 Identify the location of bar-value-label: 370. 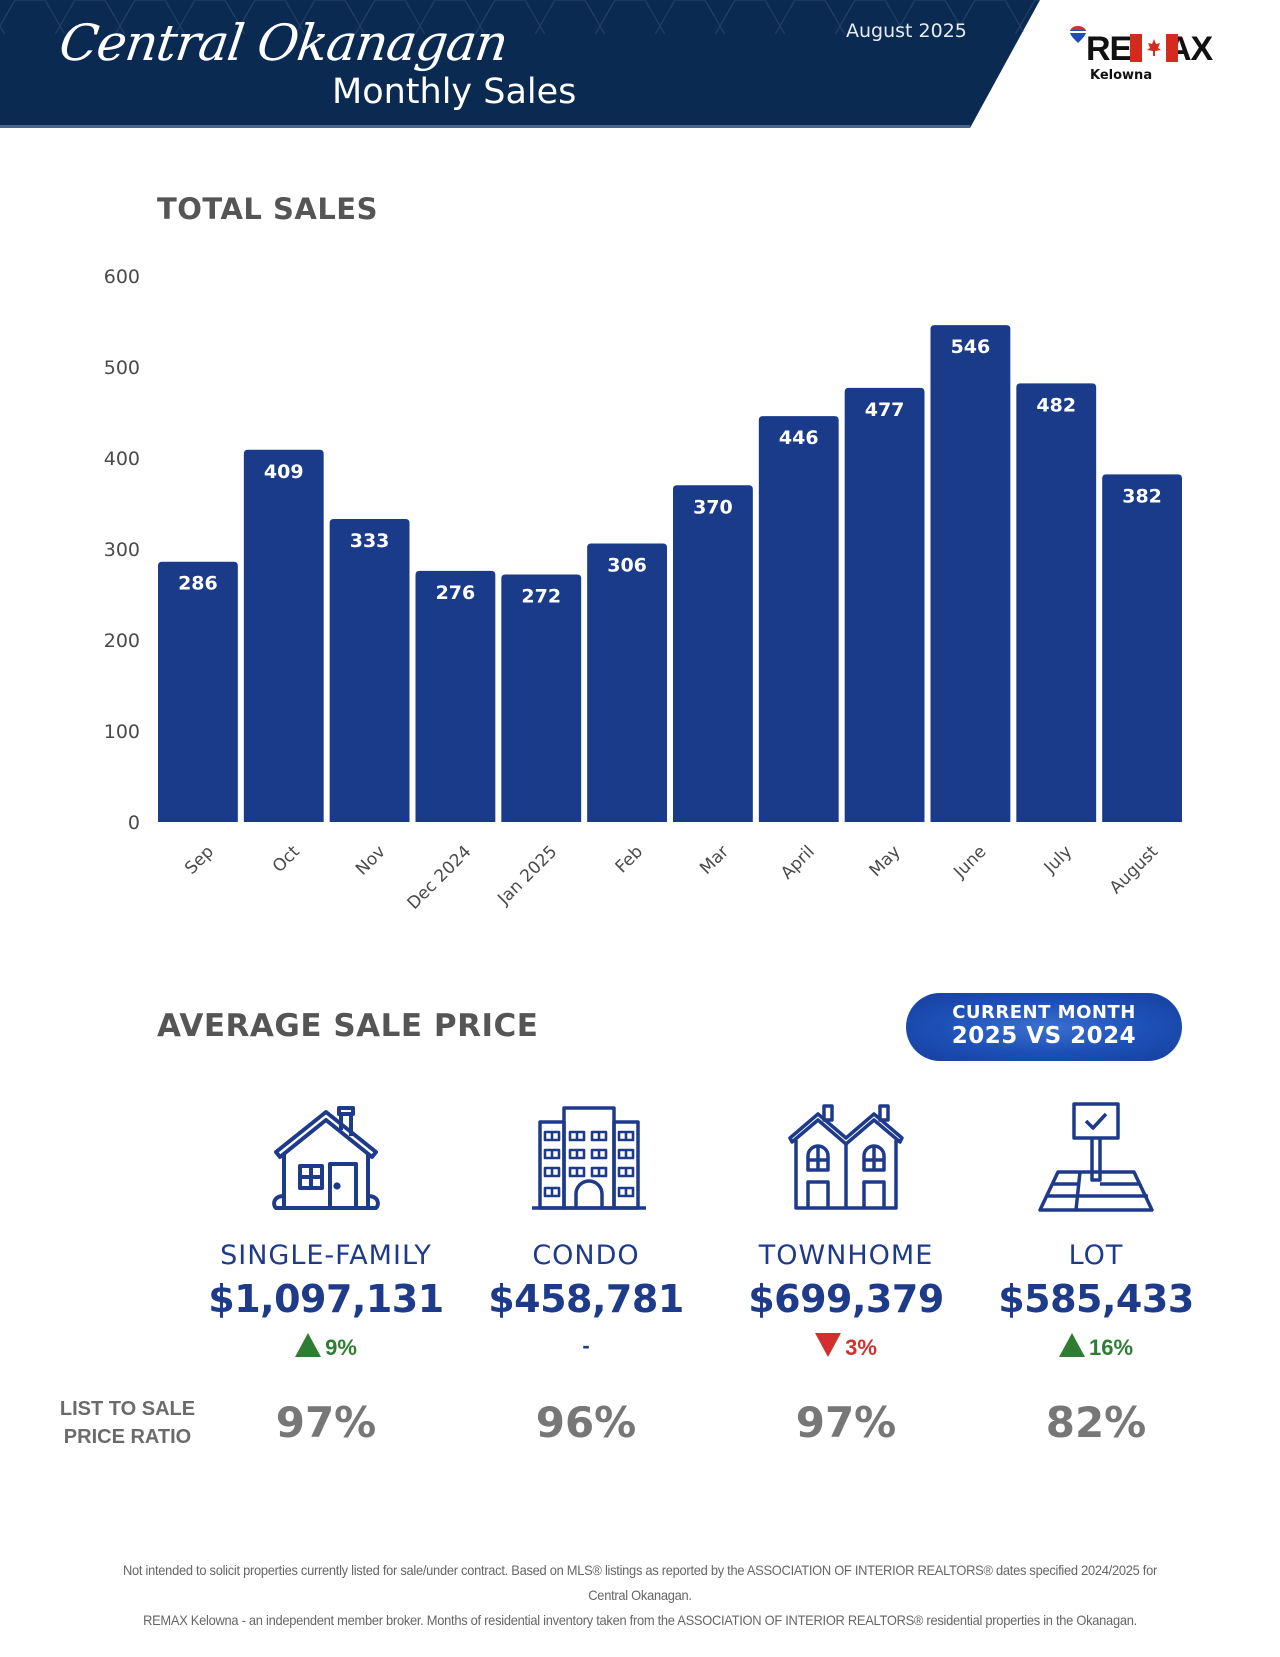
(713, 507).